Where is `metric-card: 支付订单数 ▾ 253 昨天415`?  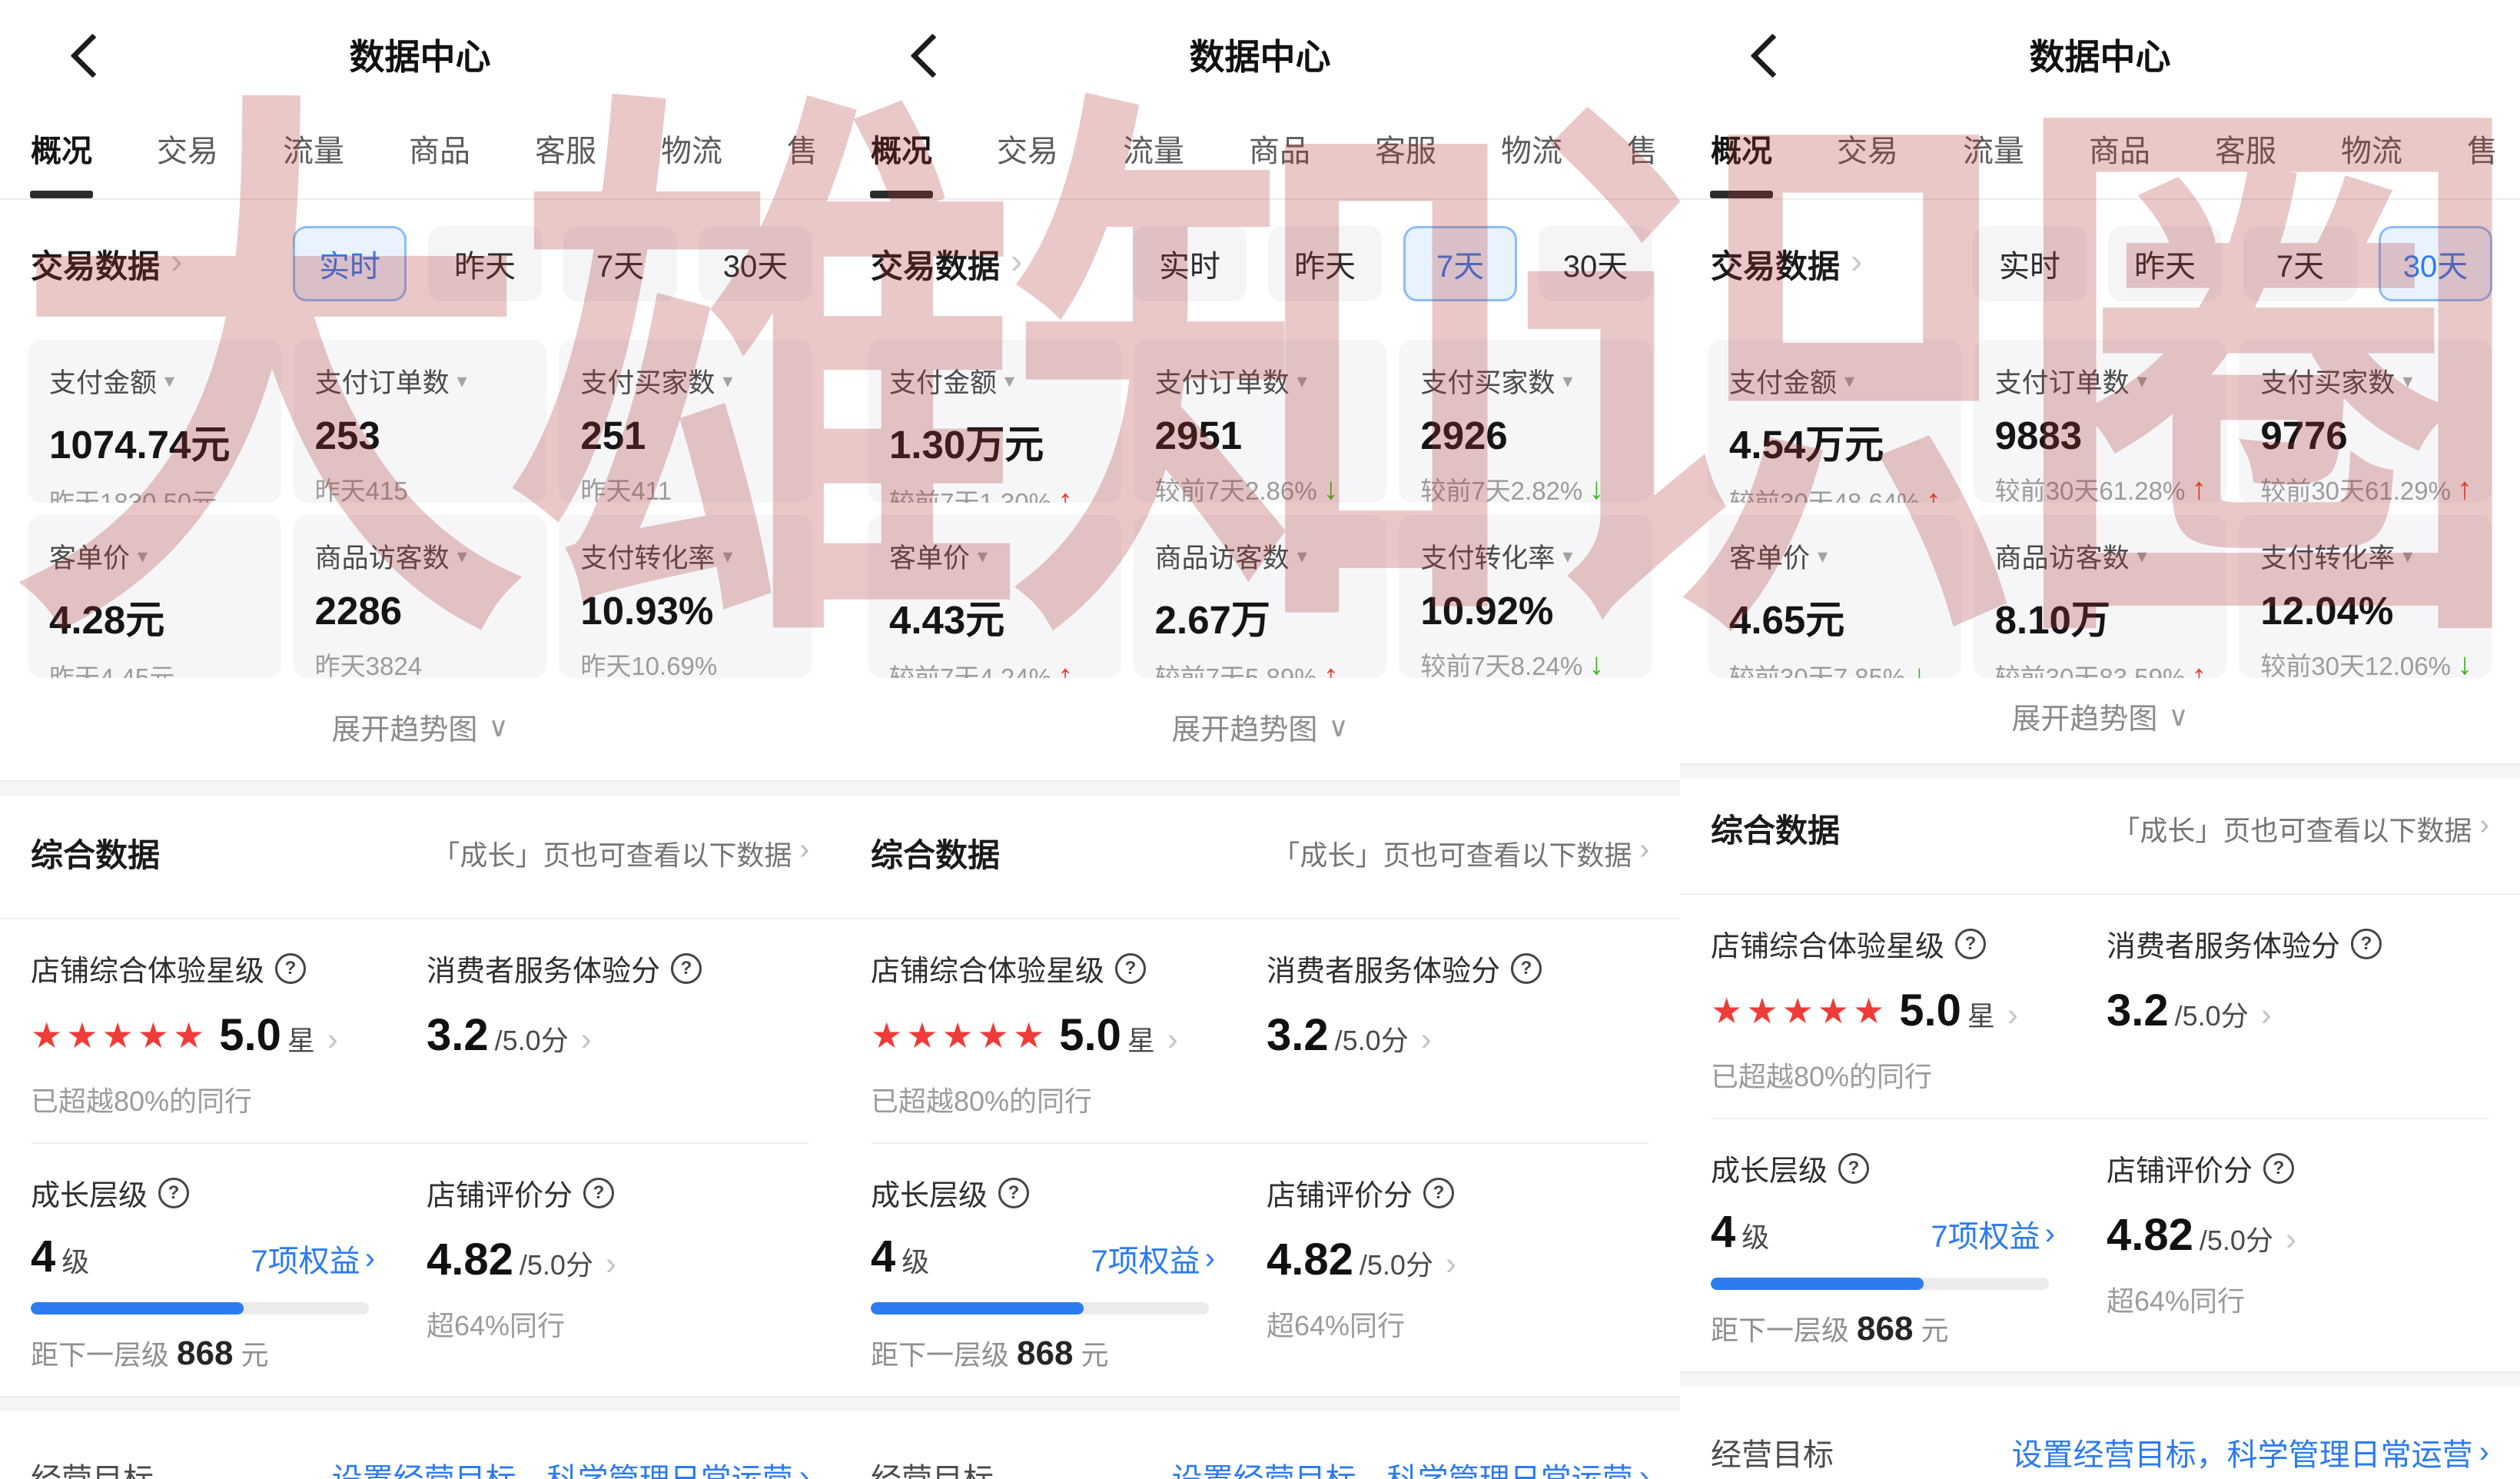 metric-card: 支付订单数 ▾ 253 昨天415 is located at coordinates (420, 421).